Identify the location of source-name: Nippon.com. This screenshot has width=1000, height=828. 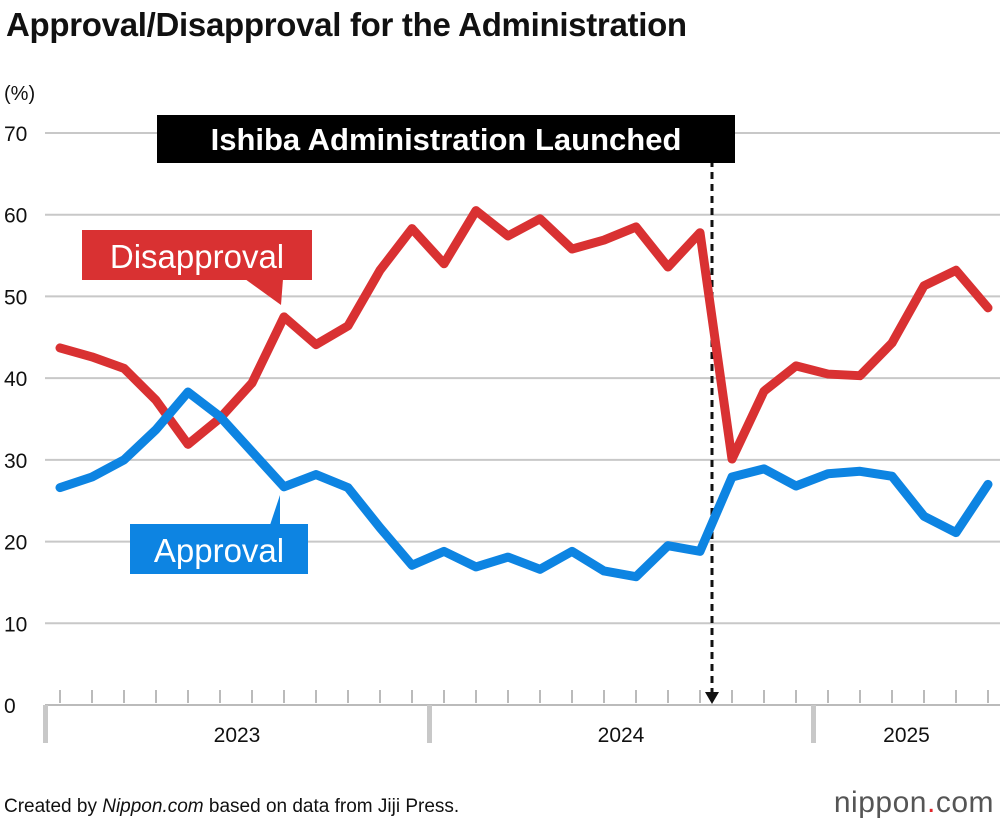
(153, 806).